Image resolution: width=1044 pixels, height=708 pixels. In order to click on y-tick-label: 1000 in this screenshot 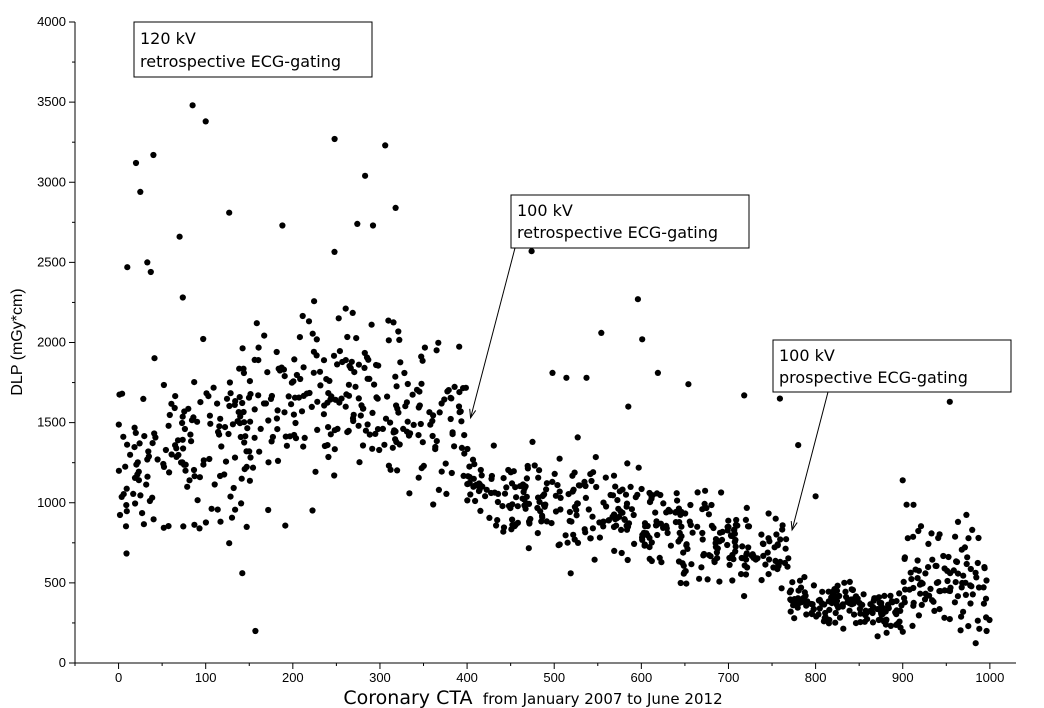, I will do `click(51, 502)`.